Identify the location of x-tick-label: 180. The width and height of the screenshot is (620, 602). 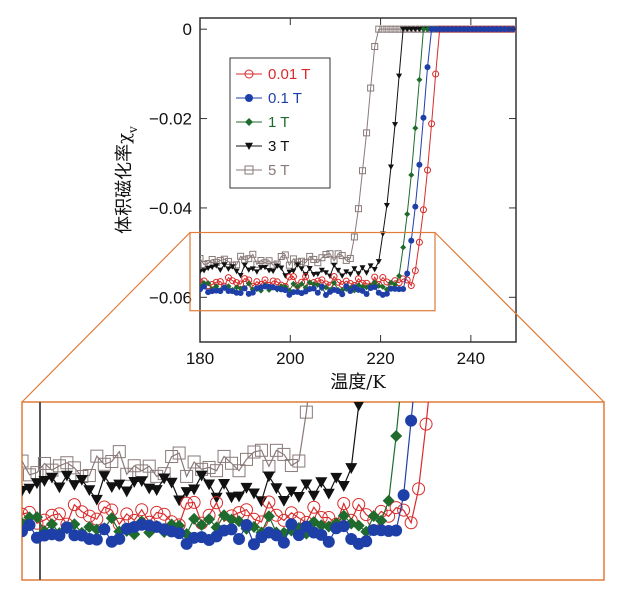
(200, 358).